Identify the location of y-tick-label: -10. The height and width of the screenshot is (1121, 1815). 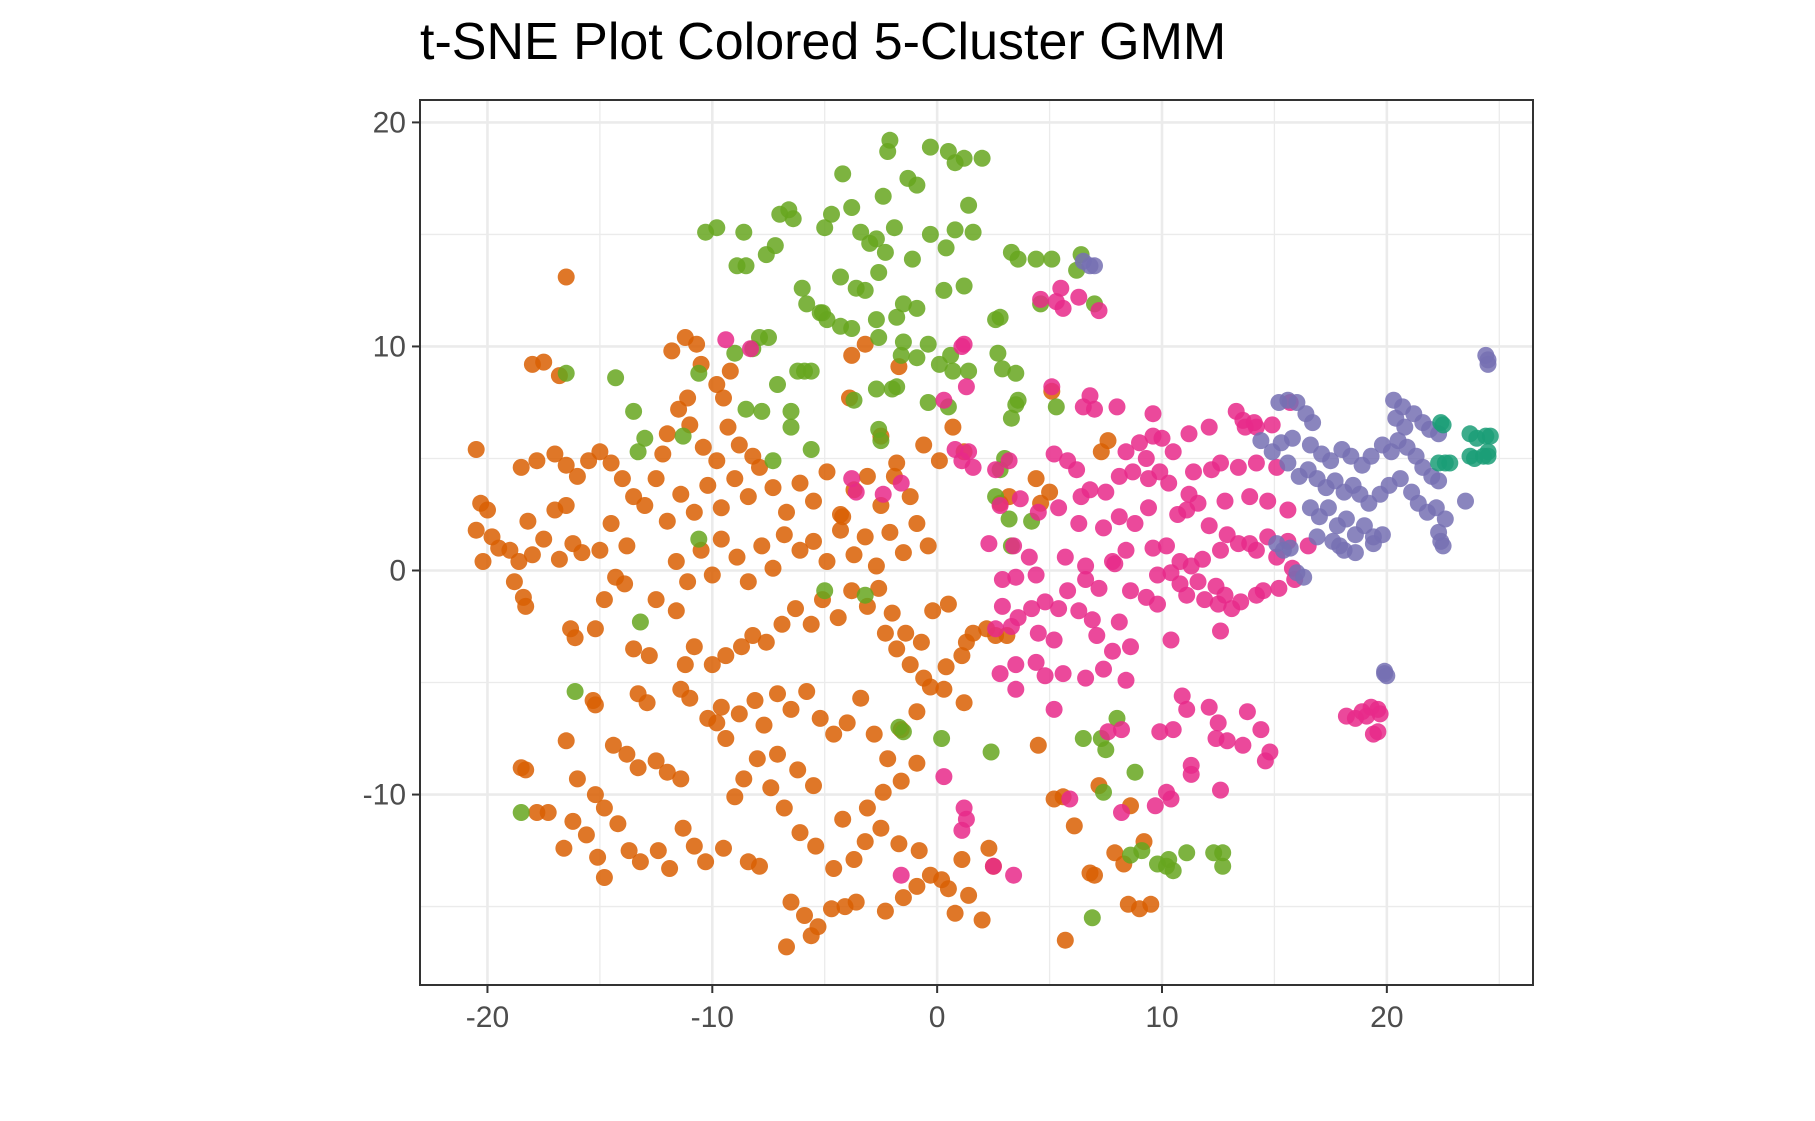
(384, 795).